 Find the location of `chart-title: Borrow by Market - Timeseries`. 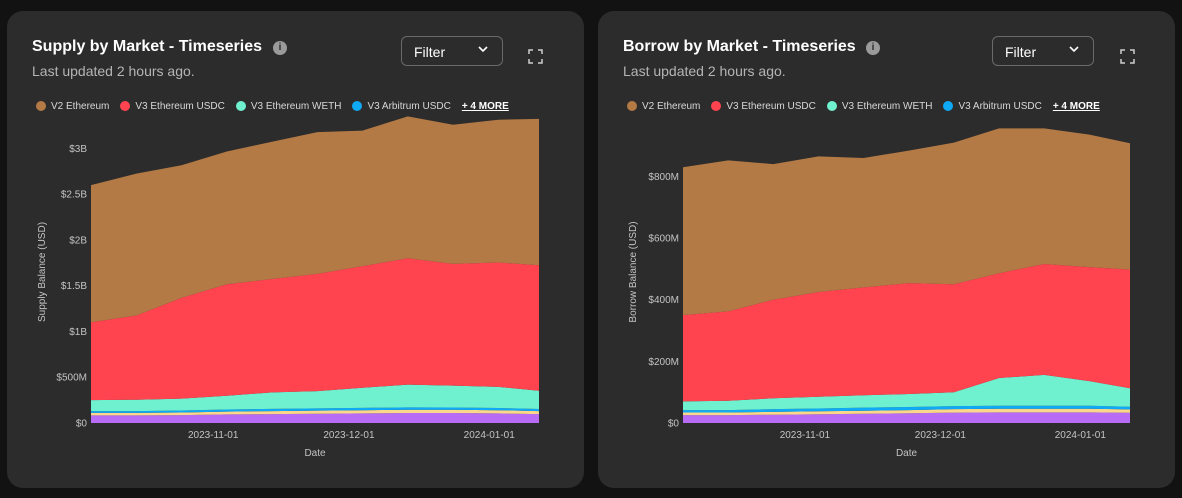

chart-title: Borrow by Market - Timeseries is located at coordinates (739, 46).